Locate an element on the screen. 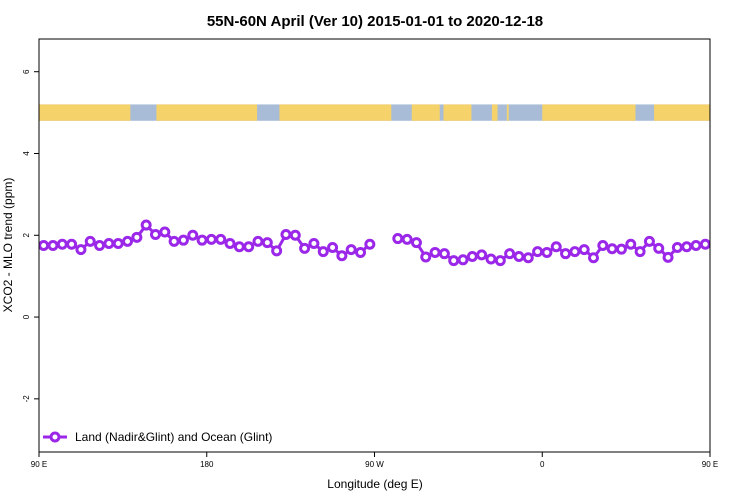  legend-marker is located at coordinates (55, 437).